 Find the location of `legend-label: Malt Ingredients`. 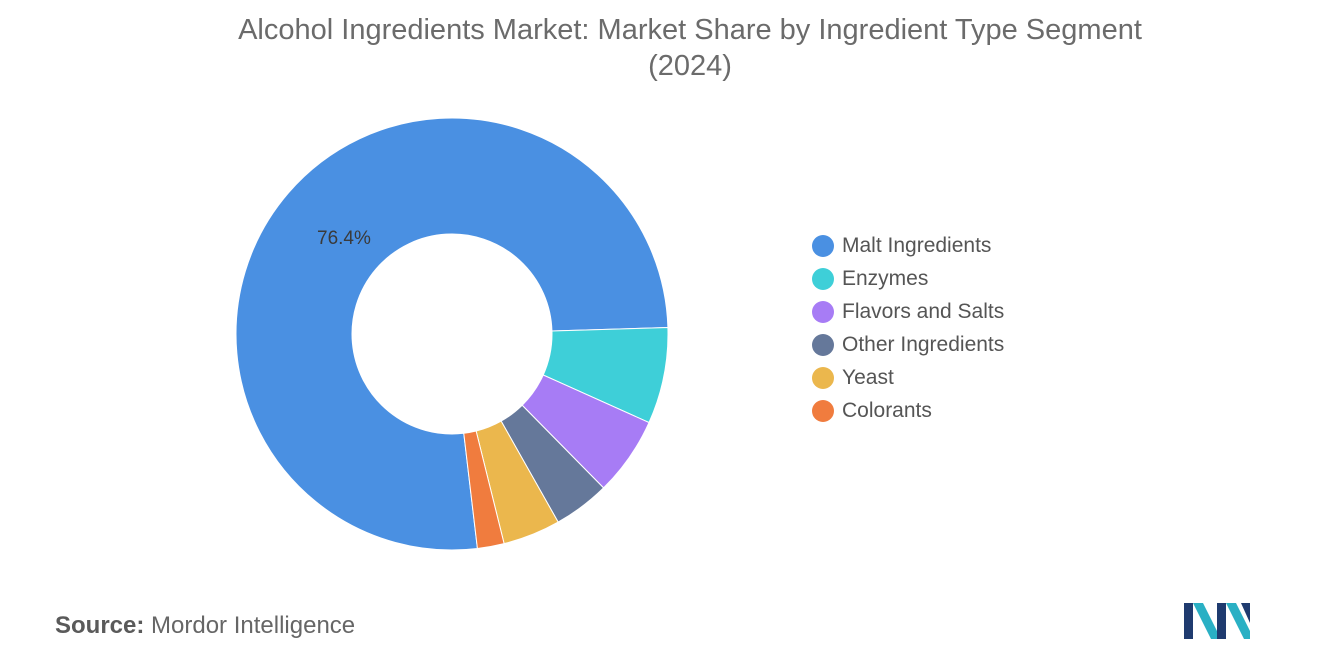

legend-label: Malt Ingredients is located at coordinates (917, 245).